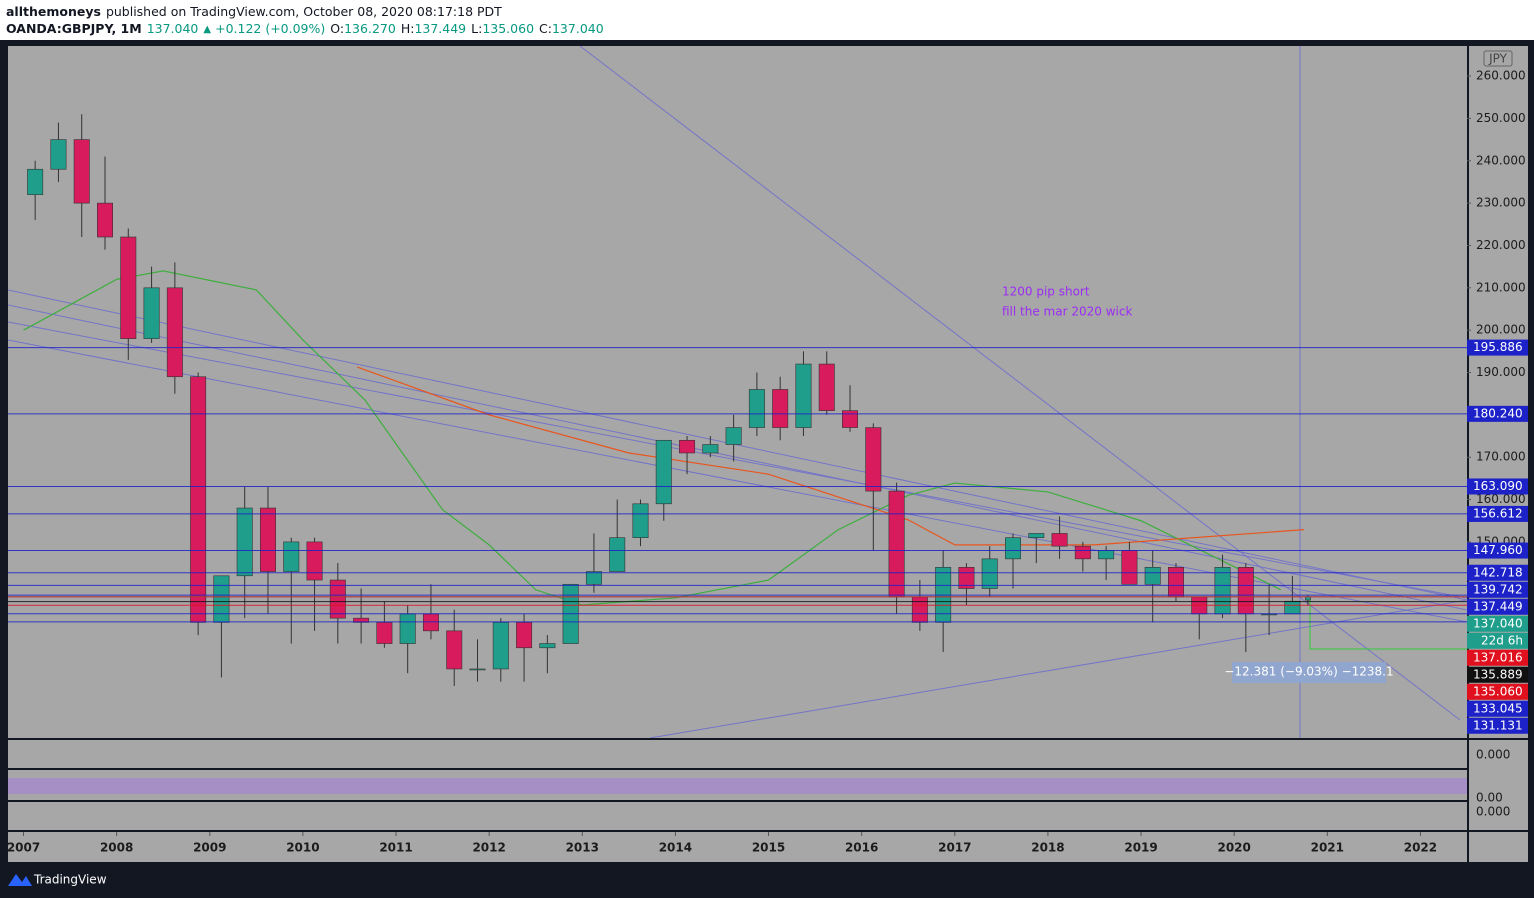 Image resolution: width=1534 pixels, height=898 pixels. What do you see at coordinates (1502, 640) in the screenshot?
I see `countdown: 22d 6h` at bounding box center [1502, 640].